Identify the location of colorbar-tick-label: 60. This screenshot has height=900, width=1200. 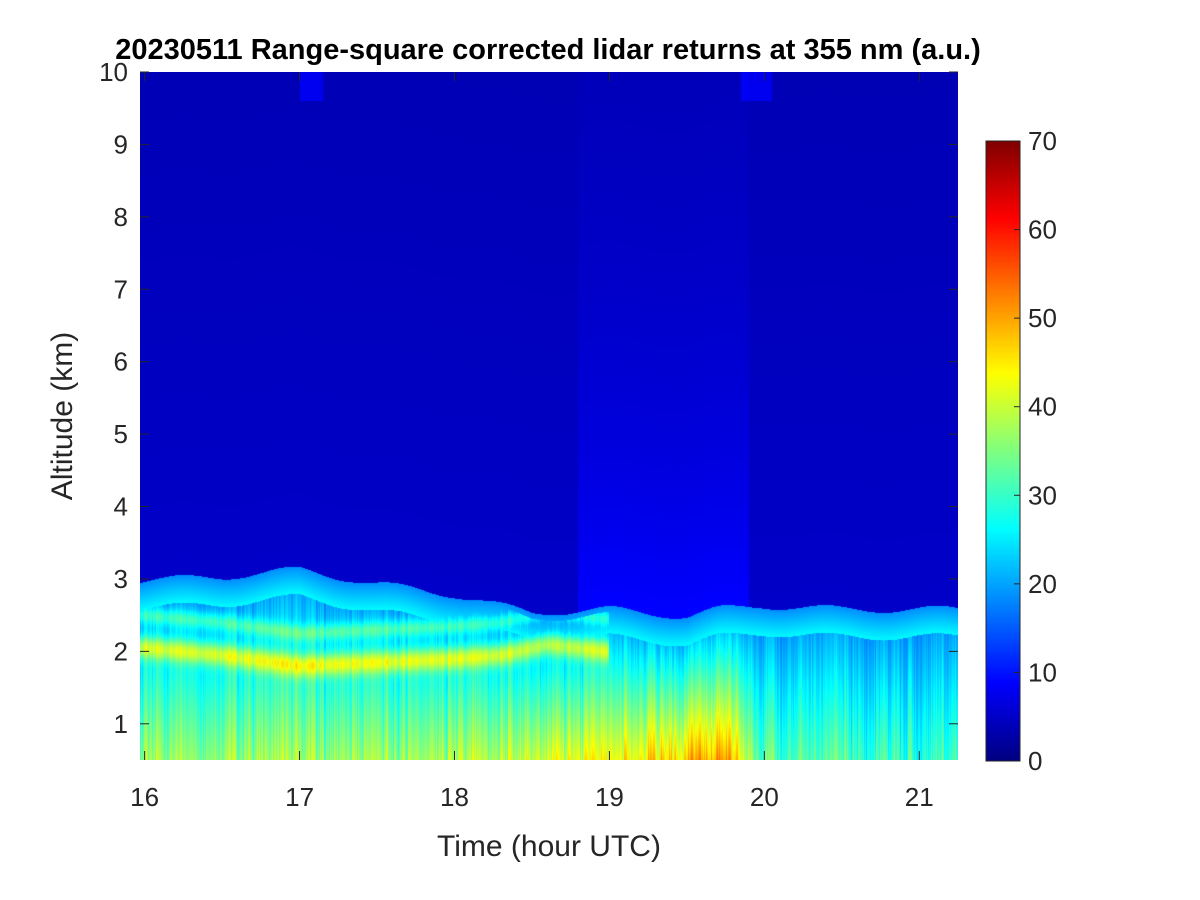
(1042, 230).